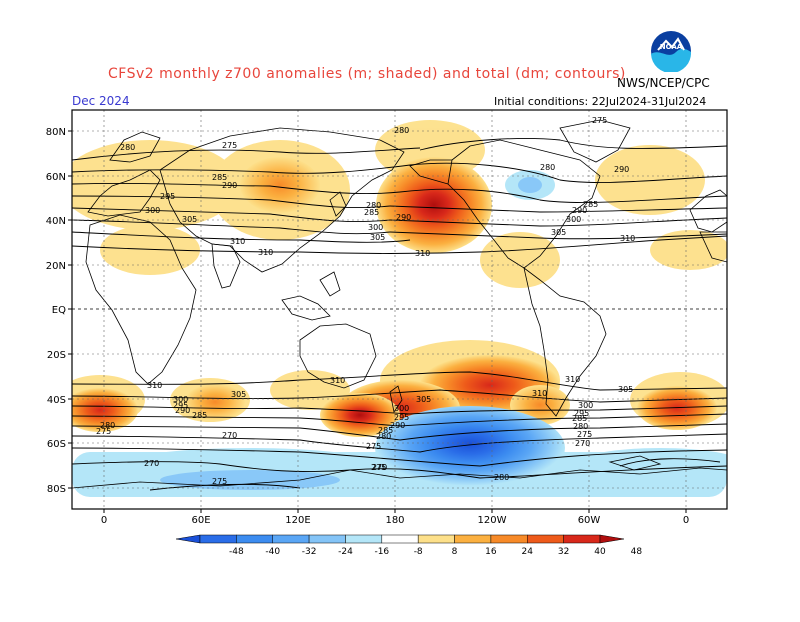 This screenshot has width=800, height=622. I want to click on colorbar-tick-label: 48, so click(637, 552).